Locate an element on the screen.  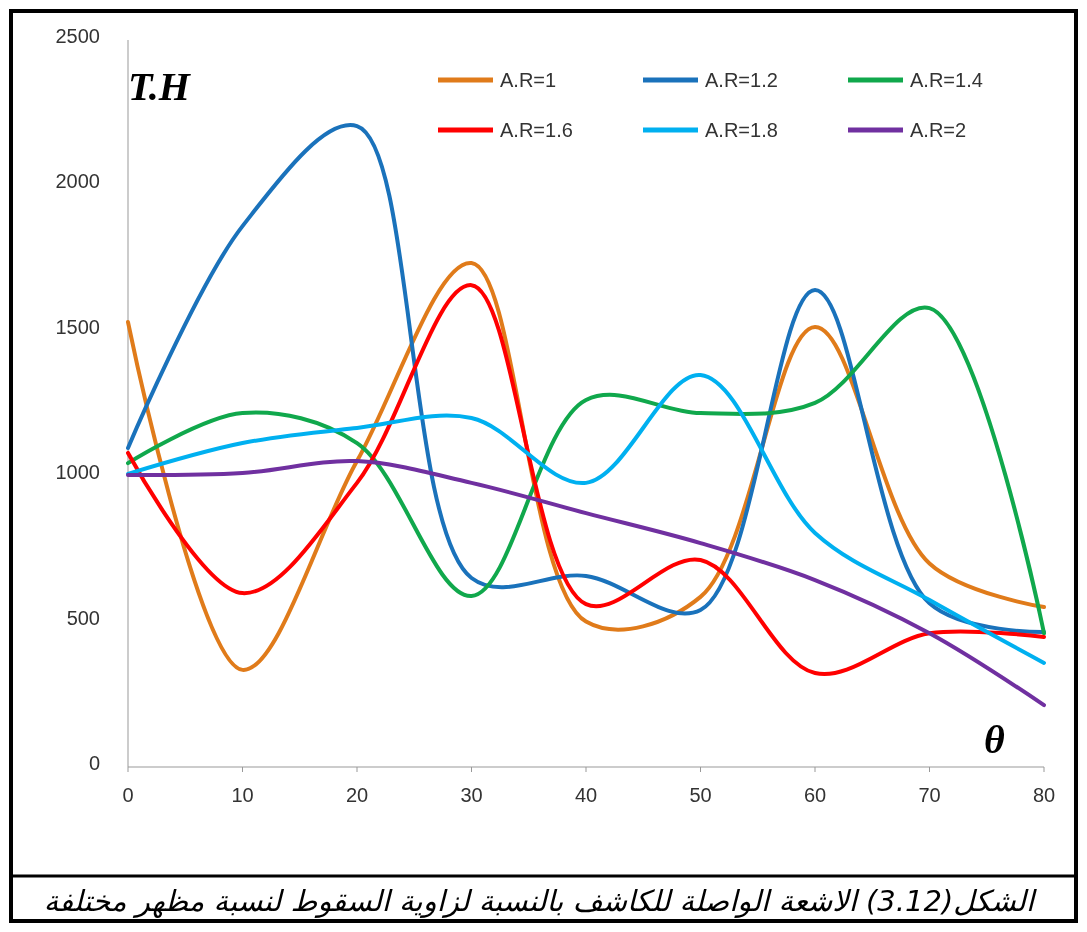
y-tick-label: 2000 is located at coordinates (77, 181).